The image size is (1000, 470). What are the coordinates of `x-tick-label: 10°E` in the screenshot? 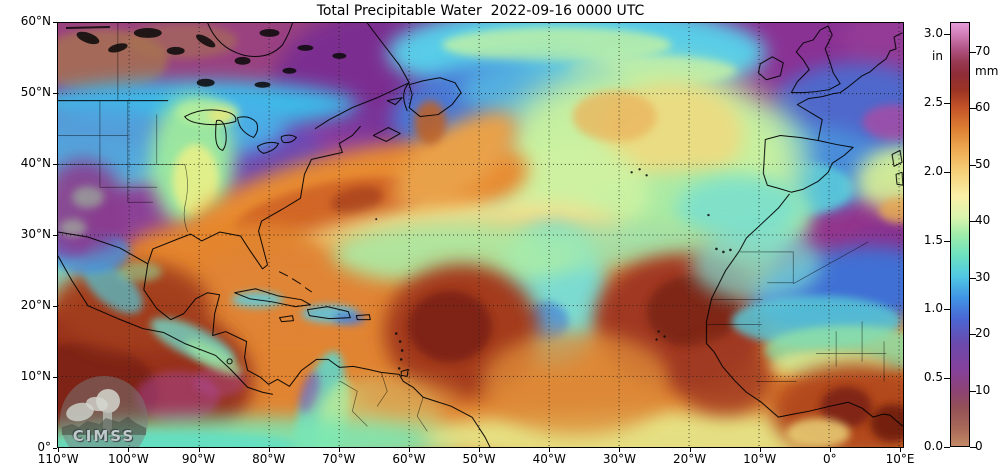 It's located at (900, 459).